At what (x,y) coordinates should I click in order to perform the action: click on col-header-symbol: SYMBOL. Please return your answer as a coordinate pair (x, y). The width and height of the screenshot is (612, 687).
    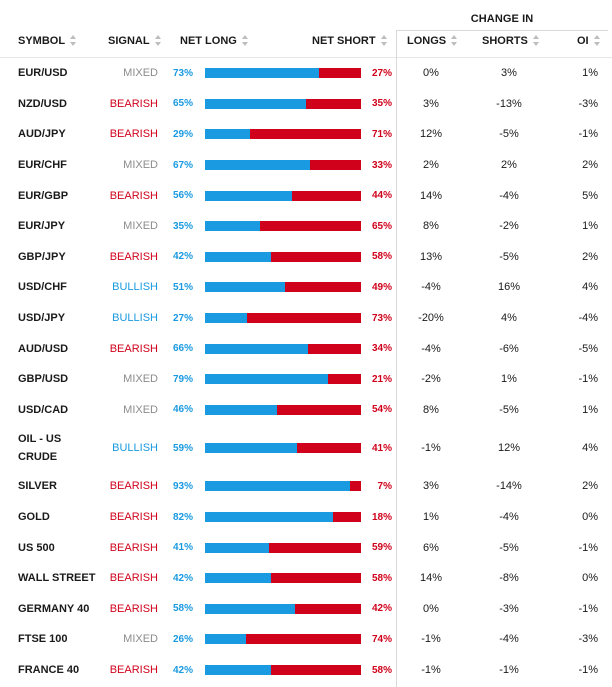
    Looking at the image, I should click on (47, 41).